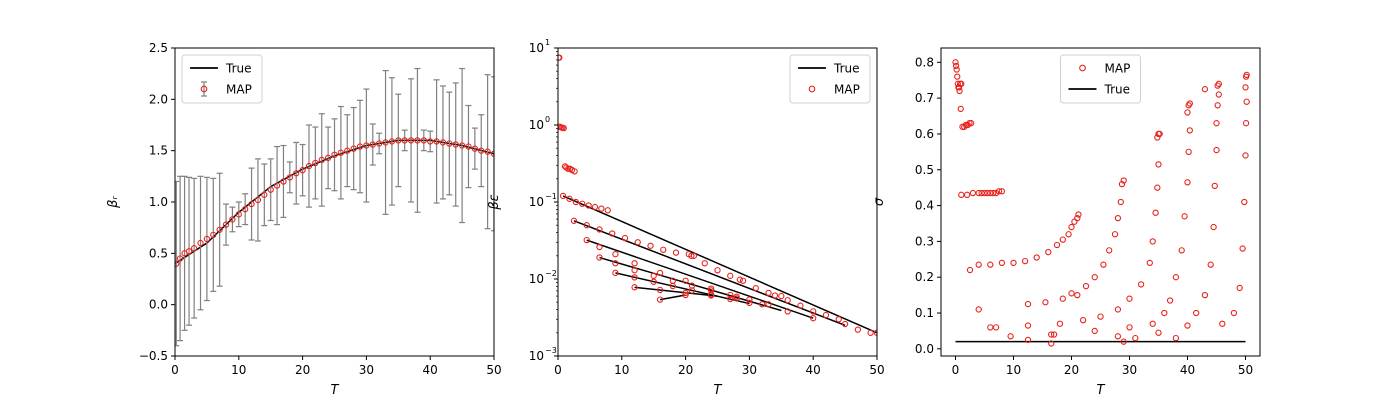 Image resolution: width=1400 pixels, height=400 pixels. What do you see at coordinates (1118, 69) in the screenshot?
I see `legend-label: MAP` at bounding box center [1118, 69].